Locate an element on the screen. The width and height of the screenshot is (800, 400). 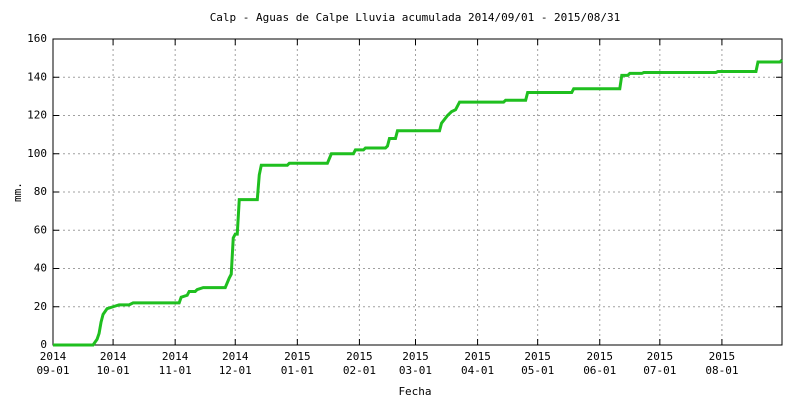
x-tick-label: 04-01 is located at coordinates (477, 370).